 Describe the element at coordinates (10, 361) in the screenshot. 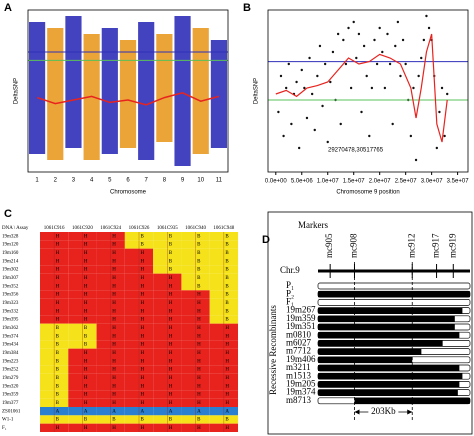

I see `row-label: 19m223` at that location.